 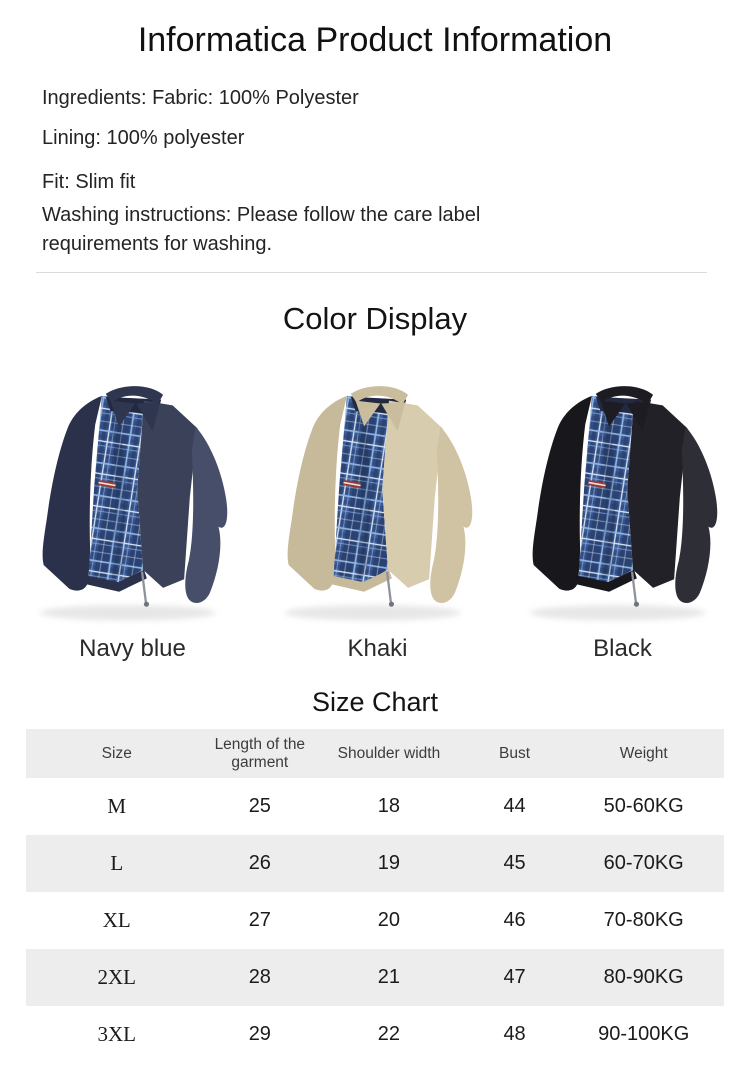 I want to click on detail-fit: Fit: Slim fit, so click(x=89, y=182).